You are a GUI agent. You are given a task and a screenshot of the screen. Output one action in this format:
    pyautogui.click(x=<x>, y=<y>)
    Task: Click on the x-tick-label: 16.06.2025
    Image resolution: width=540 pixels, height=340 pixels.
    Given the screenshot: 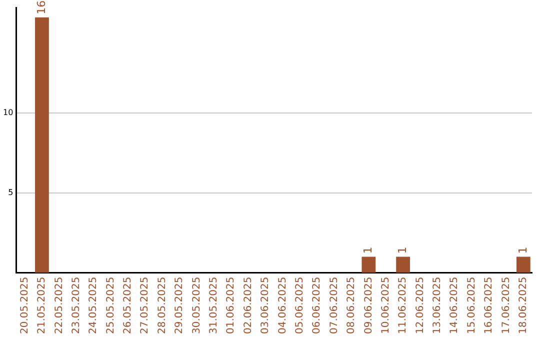 What is the action you would take?
    pyautogui.click(x=489, y=305)
    